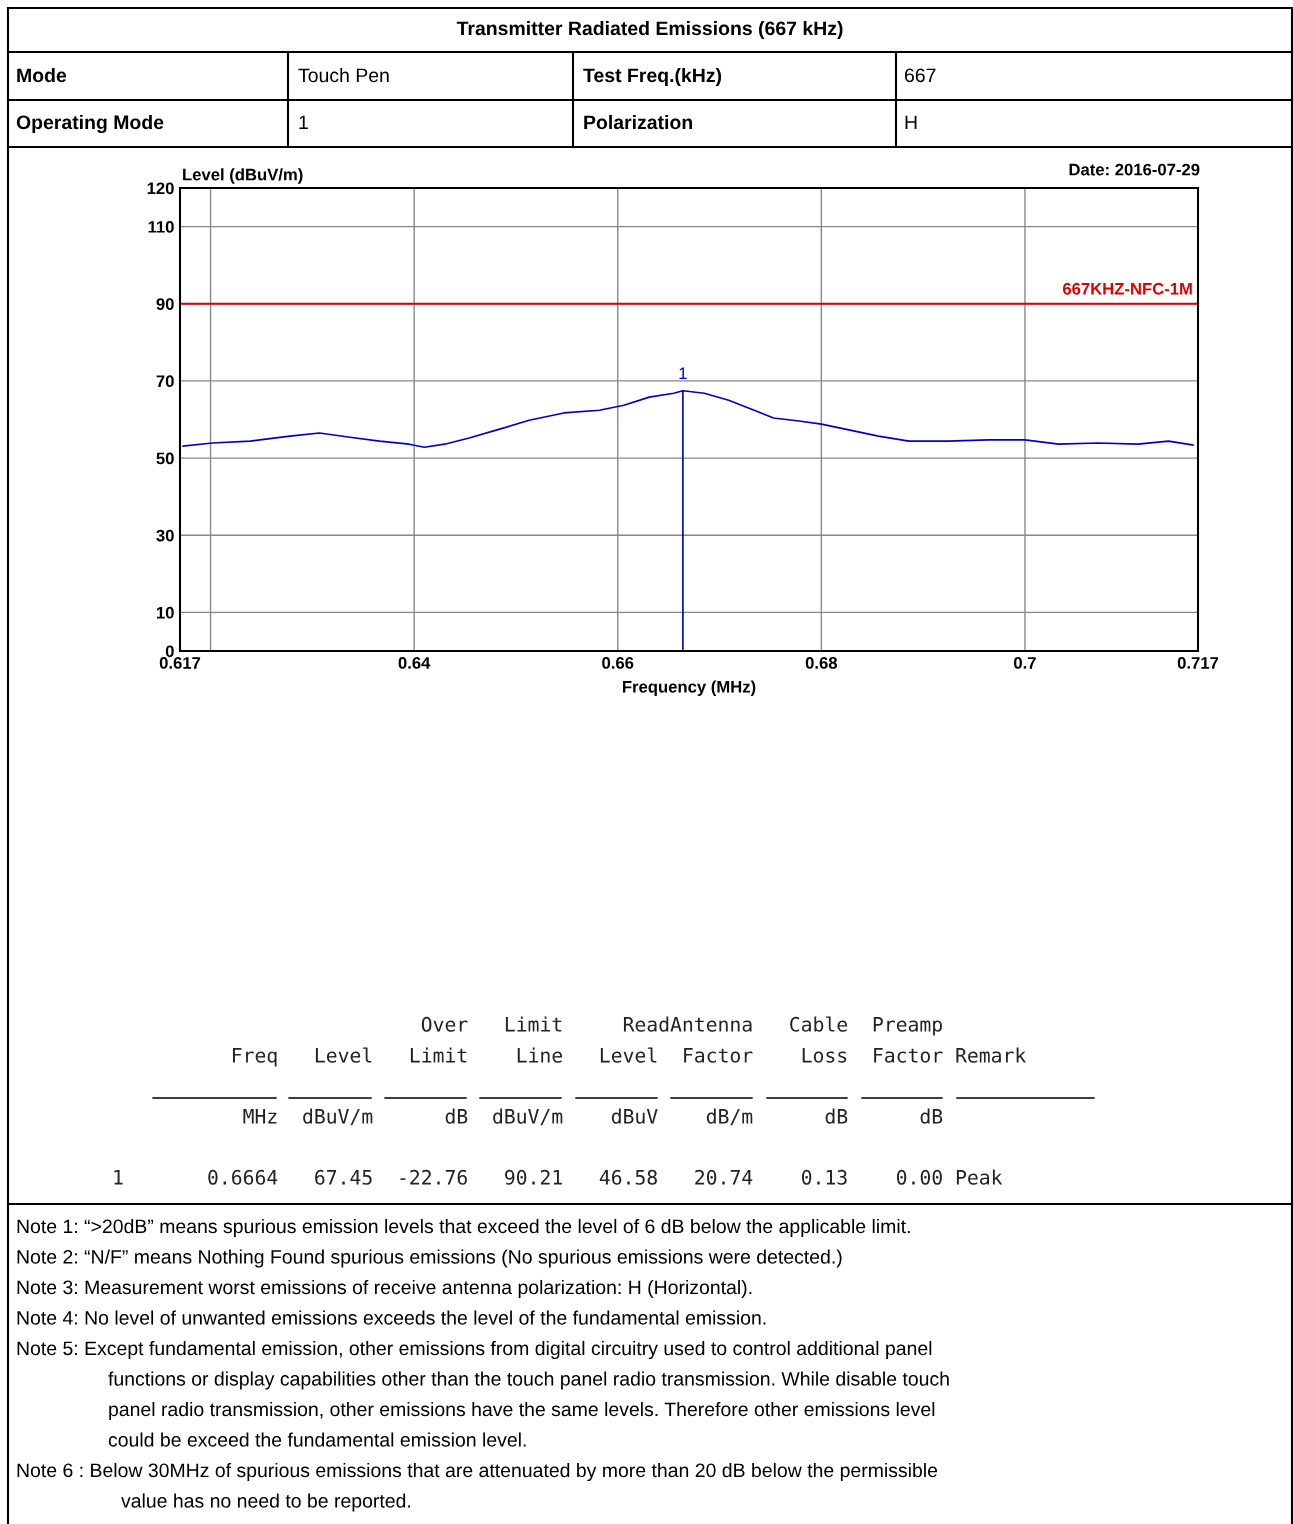 Image resolution: width=1293 pixels, height=1524 pixels. What do you see at coordinates (652, 77) in the screenshot?
I see `text: Test Freq.(kHz)` at bounding box center [652, 77].